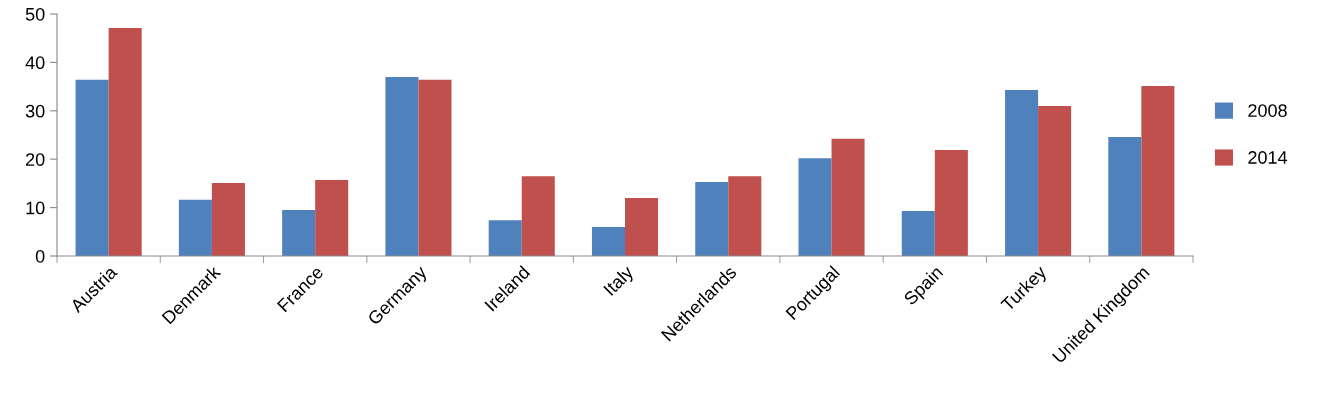 This screenshot has height=420, width=1320. What do you see at coordinates (40, 256) in the screenshot?
I see `y-tick-label: 0` at bounding box center [40, 256].